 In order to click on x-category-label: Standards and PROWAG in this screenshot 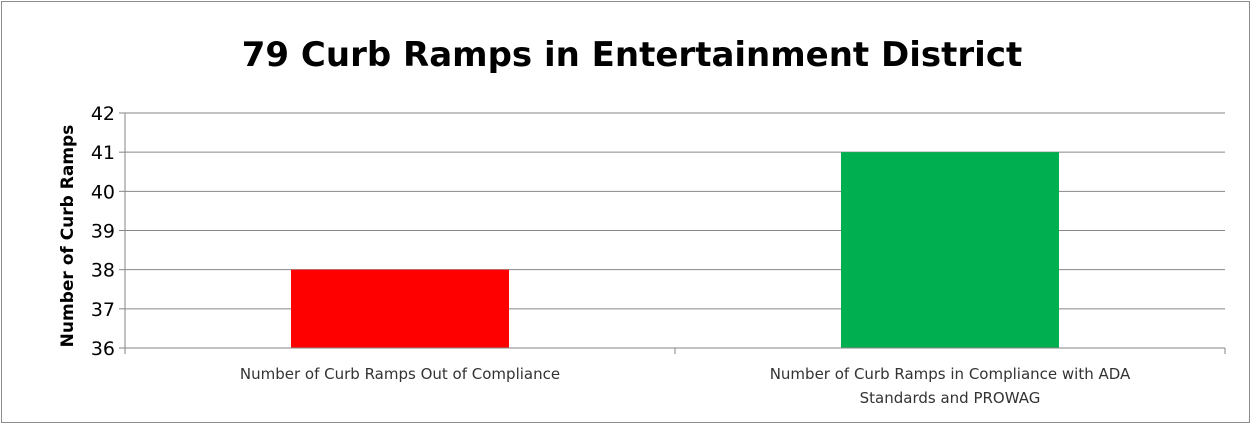, I will do `click(950, 398)`.